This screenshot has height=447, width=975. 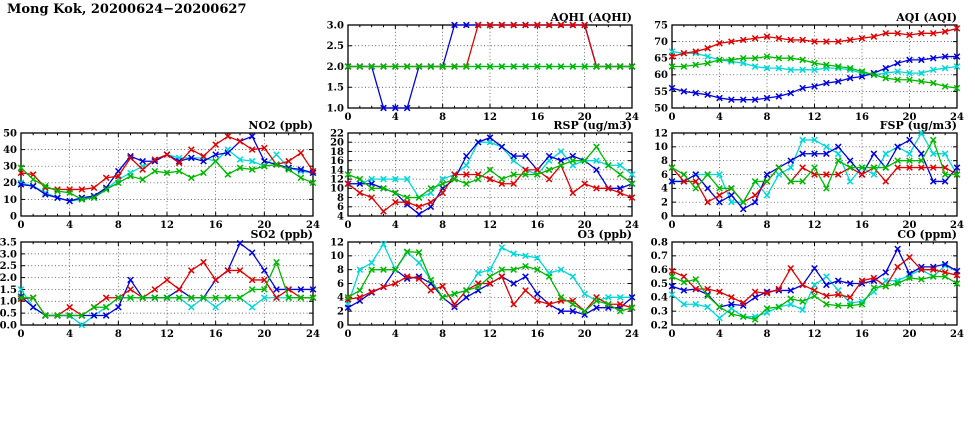 I want to click on y-tick-label: 18, so click(x=337, y=152).